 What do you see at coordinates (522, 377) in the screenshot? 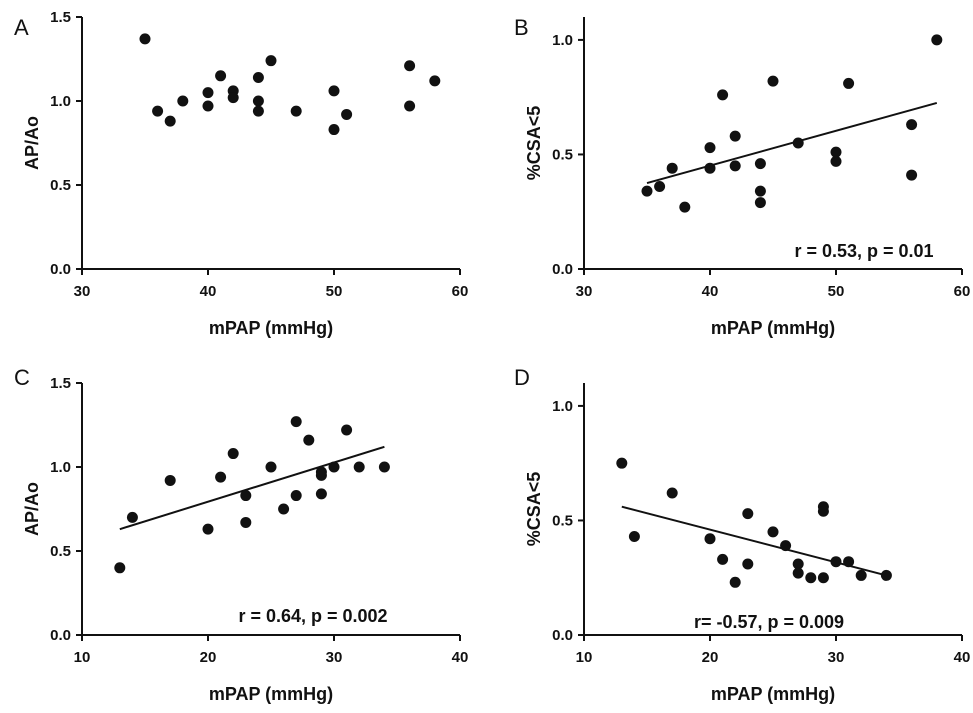
I see `panel-letter: D` at bounding box center [522, 377].